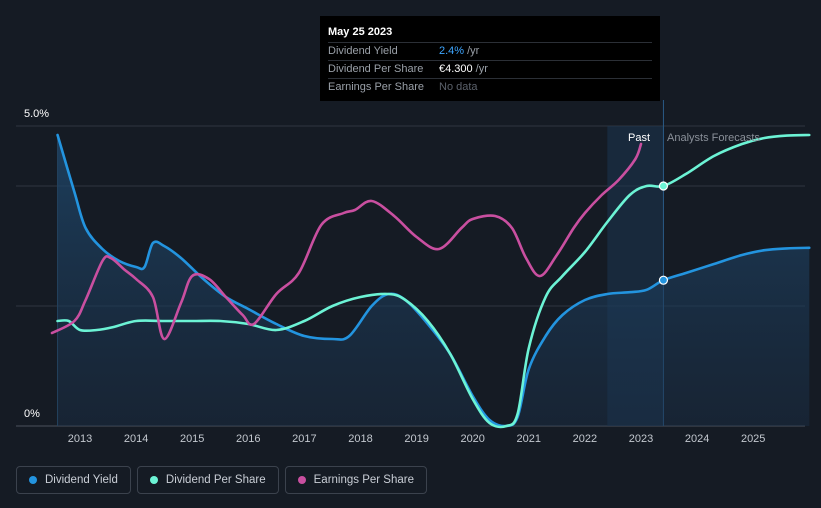 The image size is (821, 508). I want to click on x-tick-label: 2021, so click(529, 439).